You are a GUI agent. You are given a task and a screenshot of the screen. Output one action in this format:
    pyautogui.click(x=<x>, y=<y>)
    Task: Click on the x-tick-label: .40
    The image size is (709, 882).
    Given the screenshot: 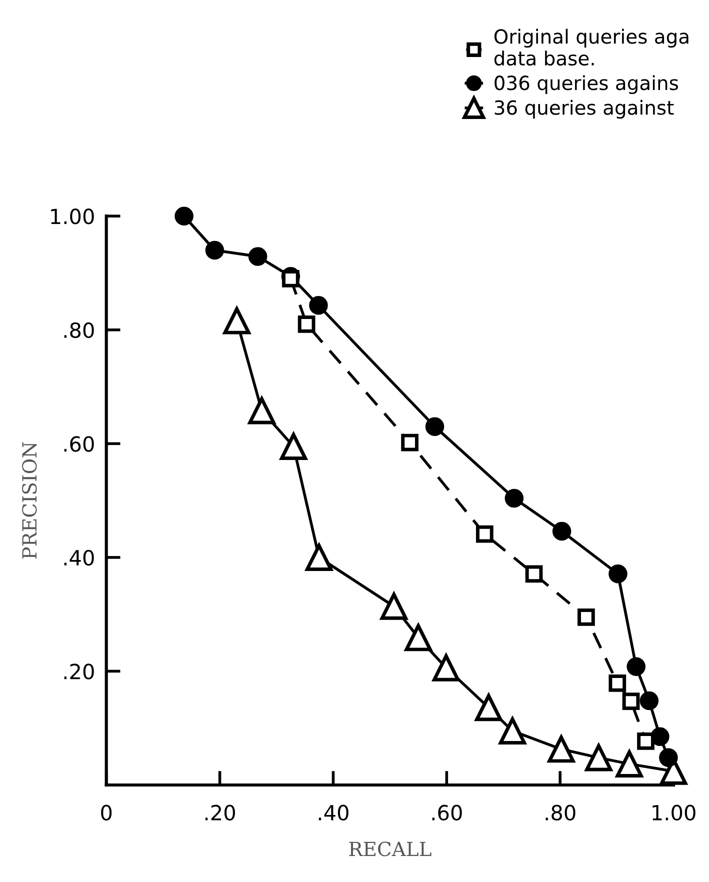 What is the action you would take?
    pyautogui.click(x=333, y=812)
    